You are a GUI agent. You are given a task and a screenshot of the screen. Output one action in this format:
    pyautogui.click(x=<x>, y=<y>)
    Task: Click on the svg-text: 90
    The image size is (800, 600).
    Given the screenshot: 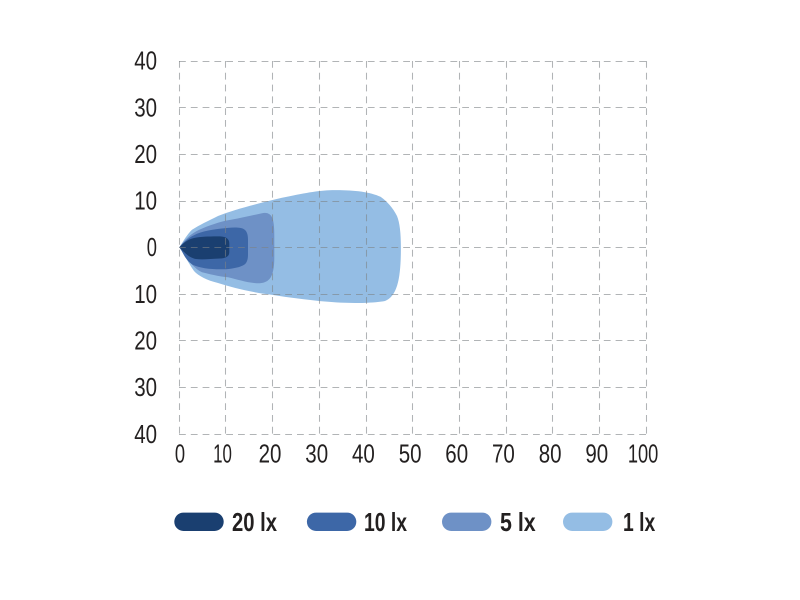 What is the action you would take?
    pyautogui.click(x=596, y=454)
    